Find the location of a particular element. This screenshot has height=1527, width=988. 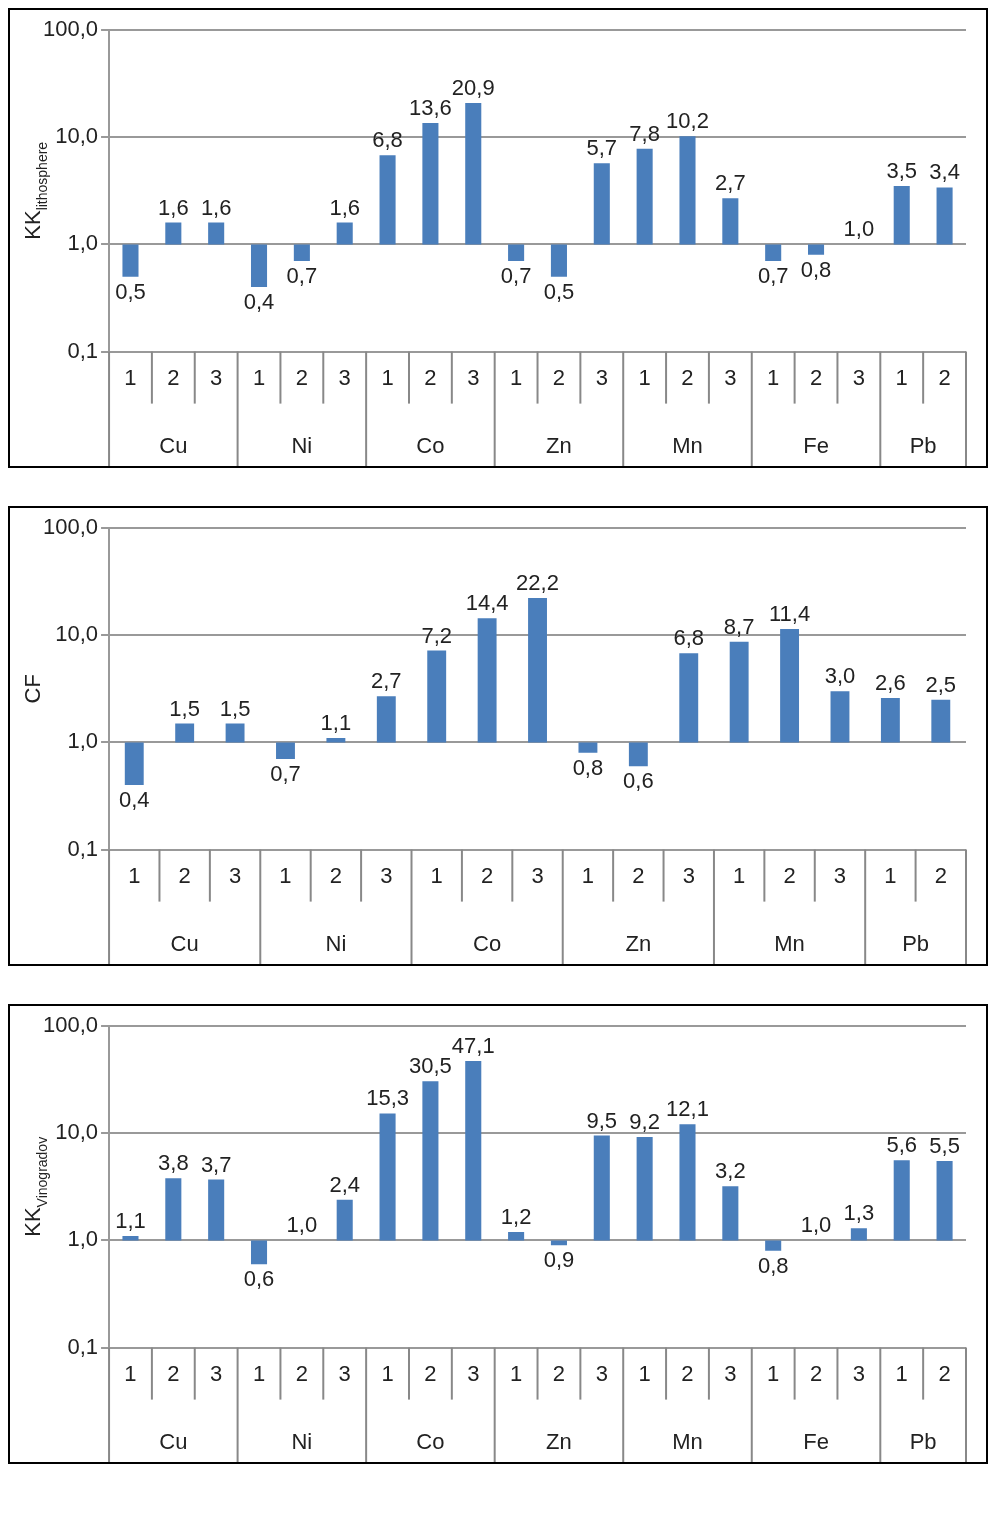

data-label: 3,2 is located at coordinates (730, 1171).